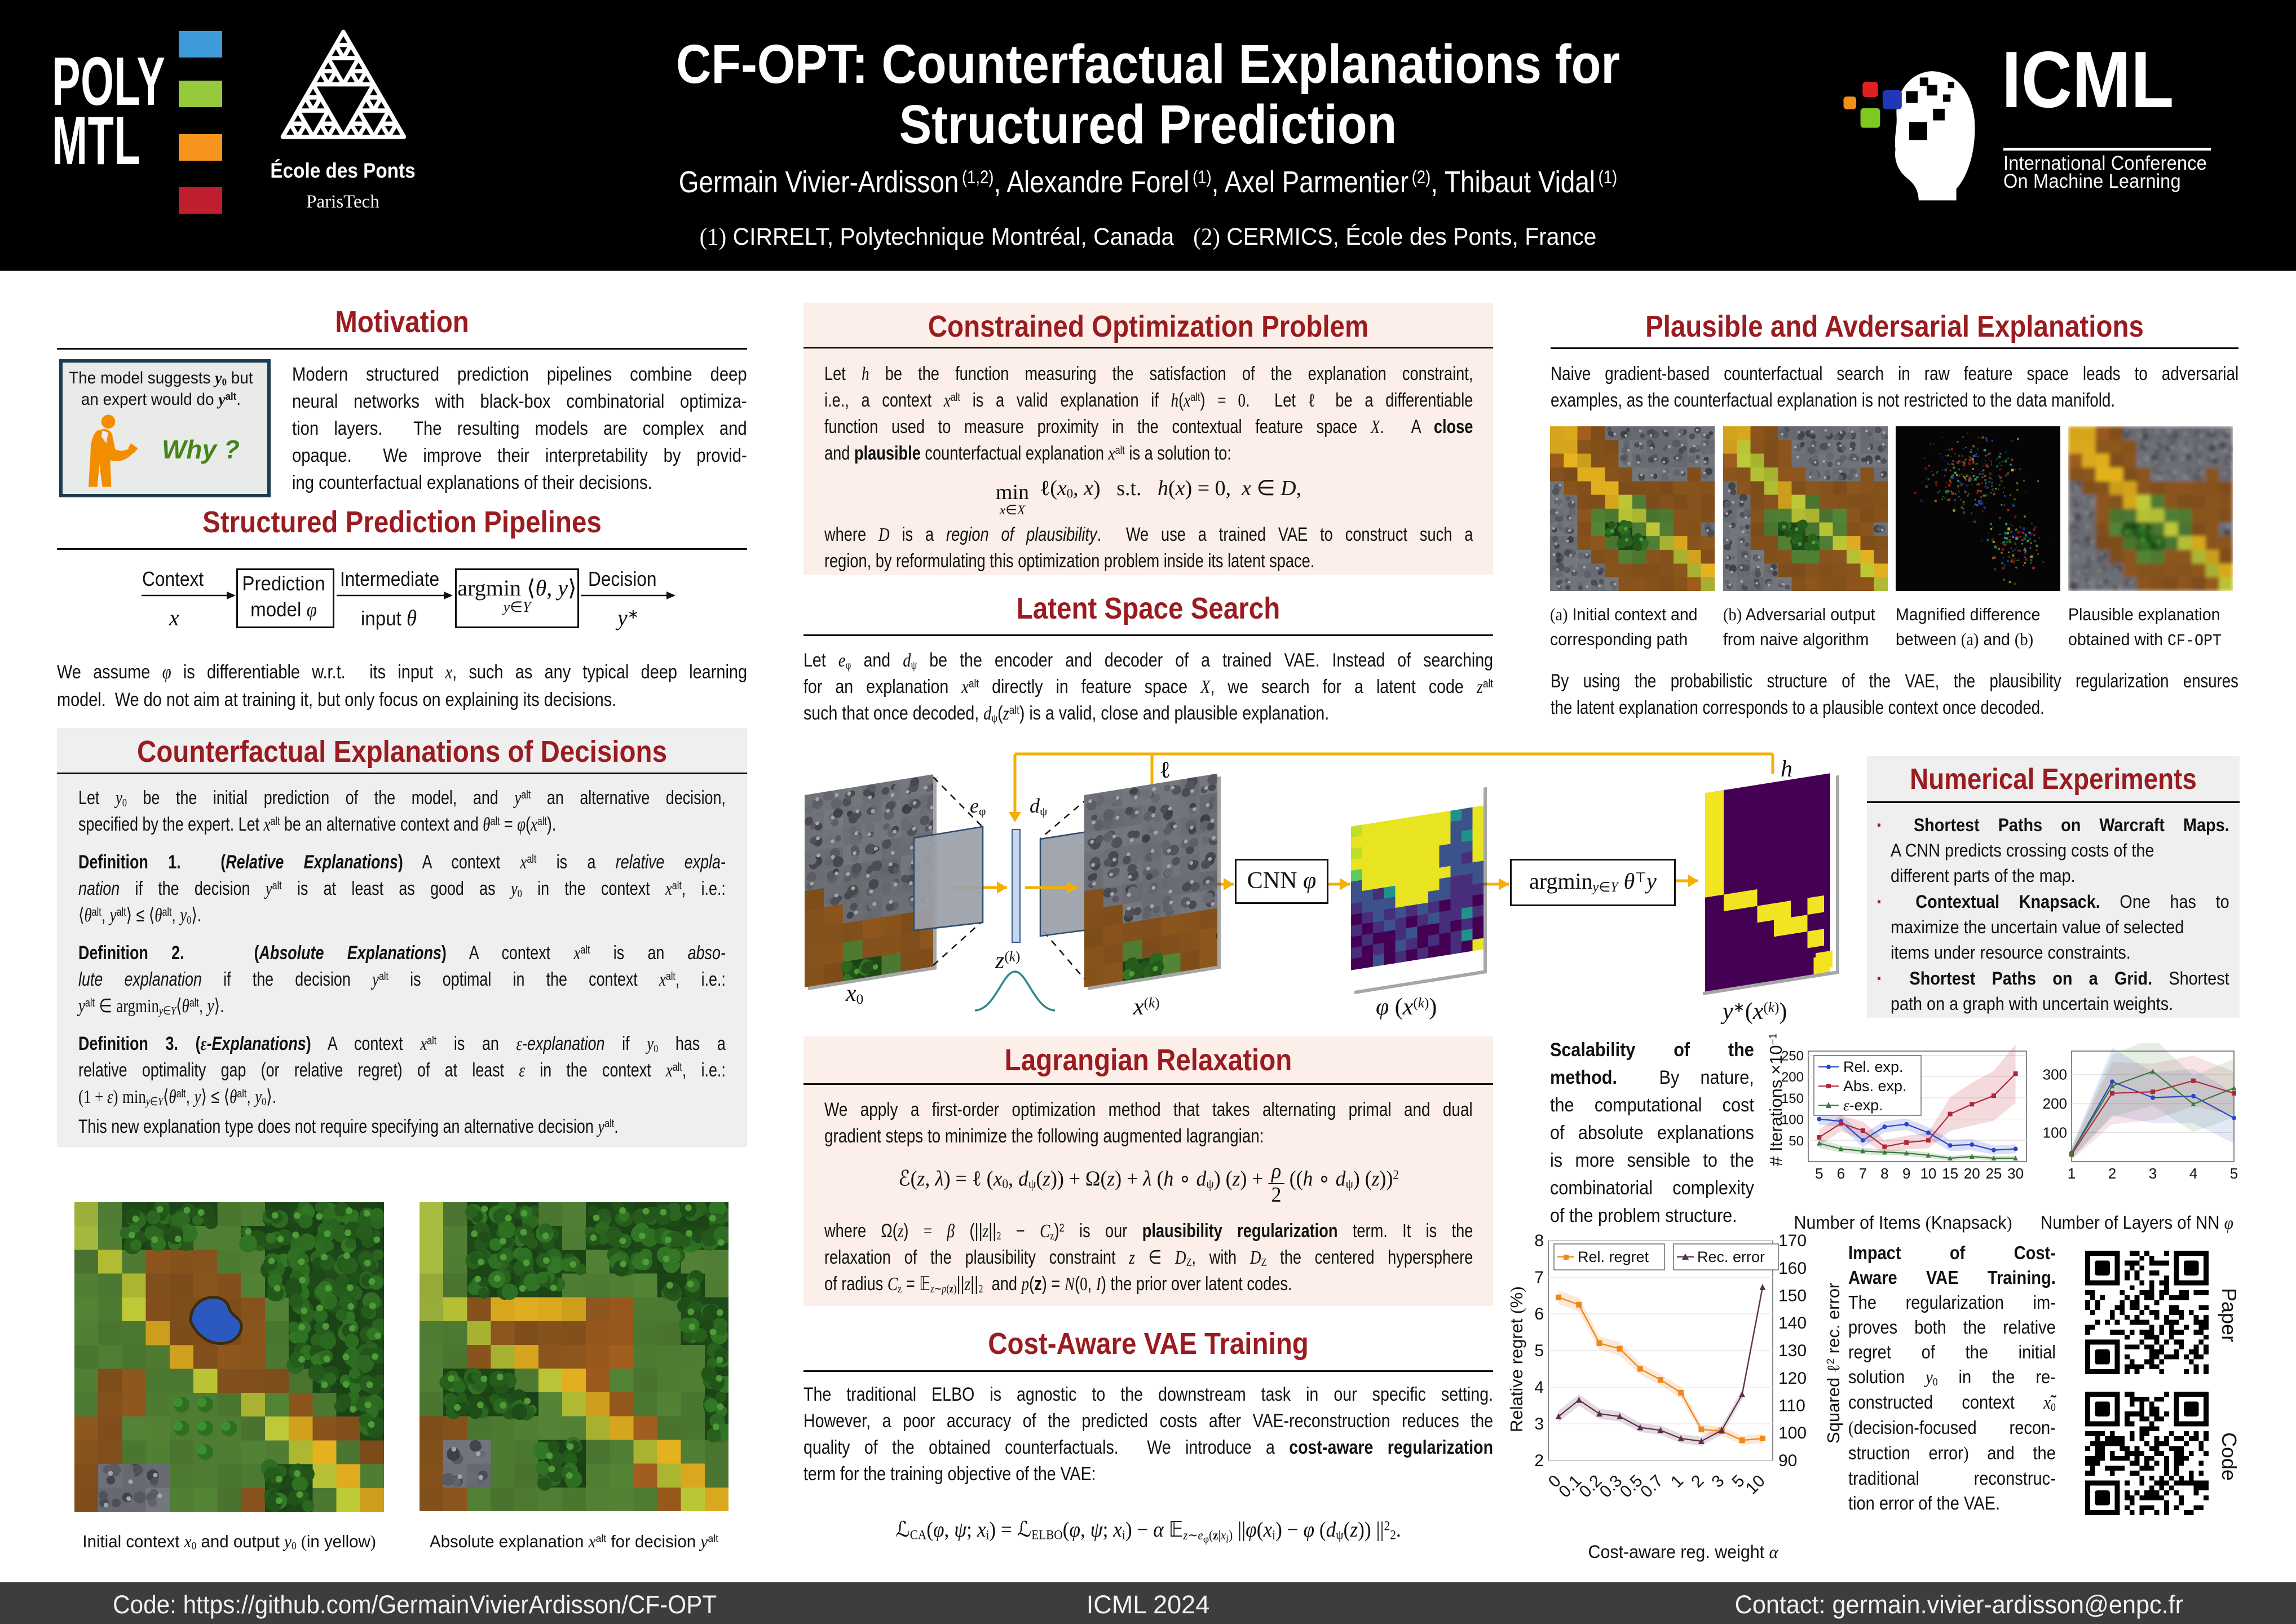  I want to click on svg-text: 110, so click(1792, 1406).